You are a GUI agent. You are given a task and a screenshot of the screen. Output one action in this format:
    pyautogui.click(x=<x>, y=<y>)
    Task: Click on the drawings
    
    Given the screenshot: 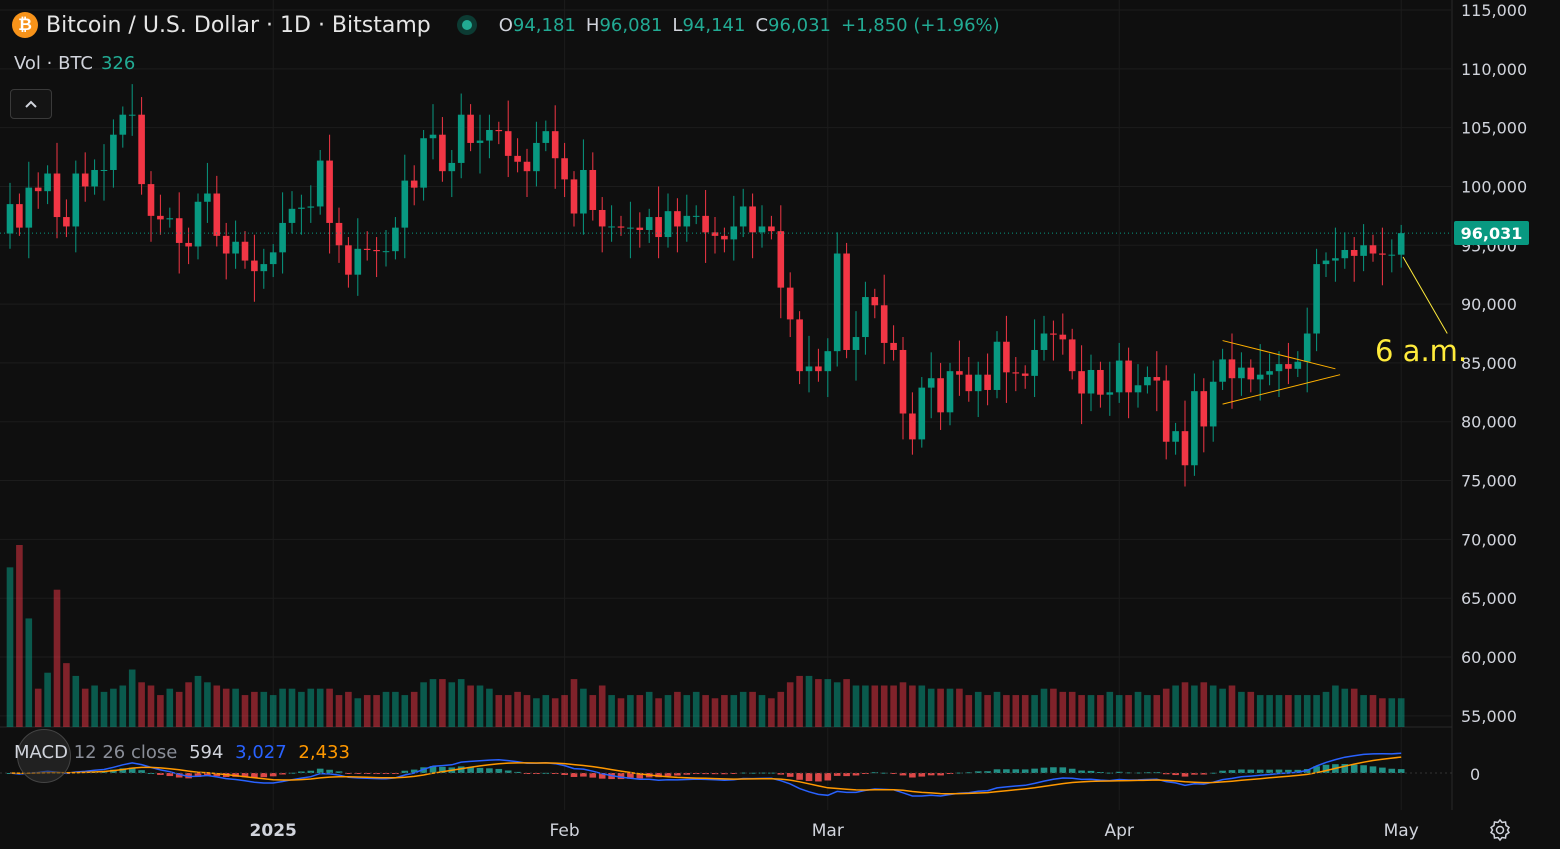 What is the action you would take?
    pyautogui.click(x=1335, y=330)
    